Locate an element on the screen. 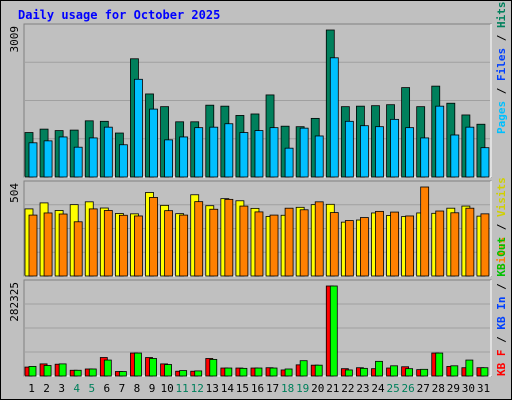 This screenshot has height=400, width=512. day-label: 23 is located at coordinates (362, 388).